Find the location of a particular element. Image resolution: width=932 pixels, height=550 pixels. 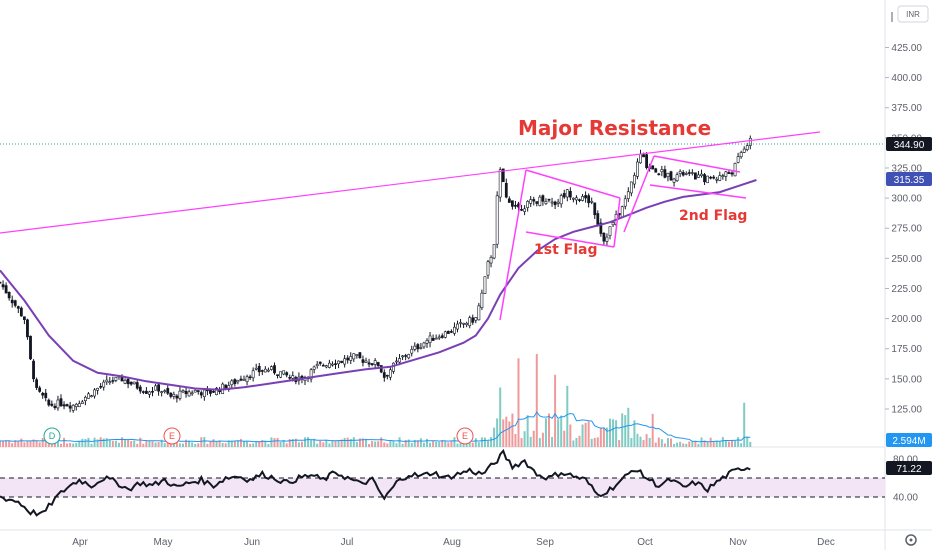

y-tick-label: 225.00 is located at coordinates (906, 289).